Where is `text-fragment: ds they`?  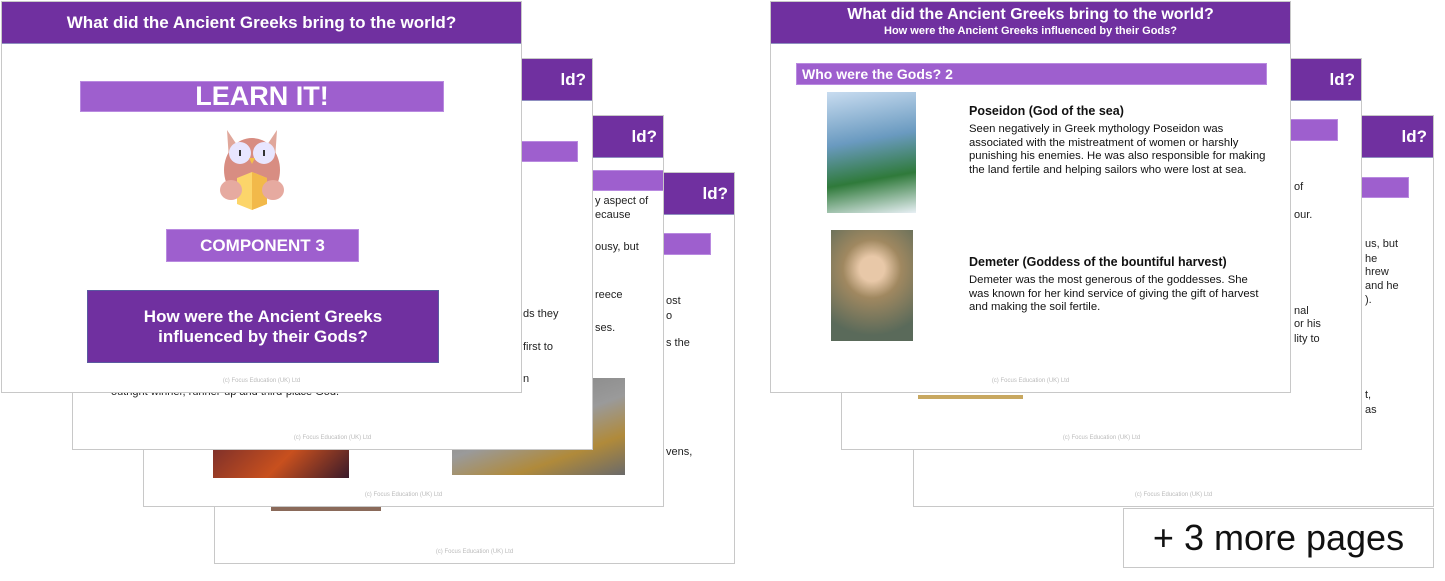 text-fragment: ds they is located at coordinates (541, 314).